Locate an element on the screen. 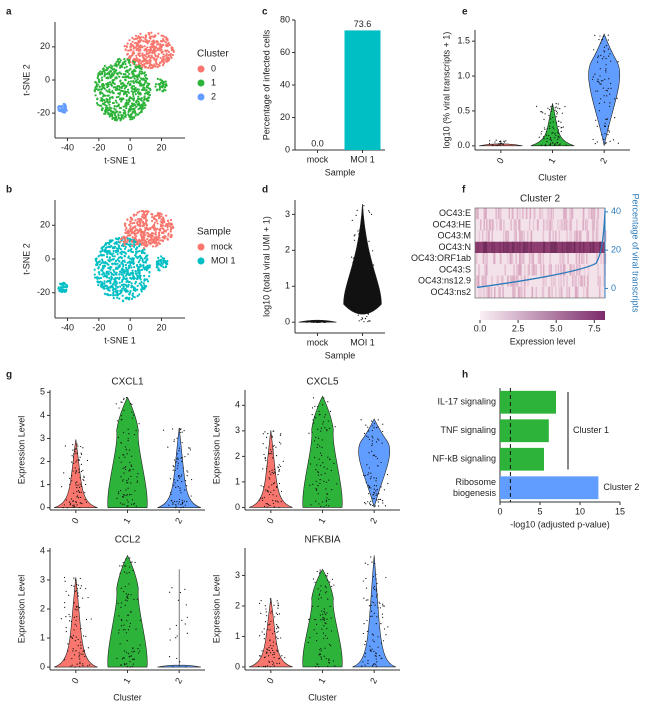 This screenshot has height=721, width=652. x-axis-label: -log10 (adjusted p-value) is located at coordinates (560, 524).